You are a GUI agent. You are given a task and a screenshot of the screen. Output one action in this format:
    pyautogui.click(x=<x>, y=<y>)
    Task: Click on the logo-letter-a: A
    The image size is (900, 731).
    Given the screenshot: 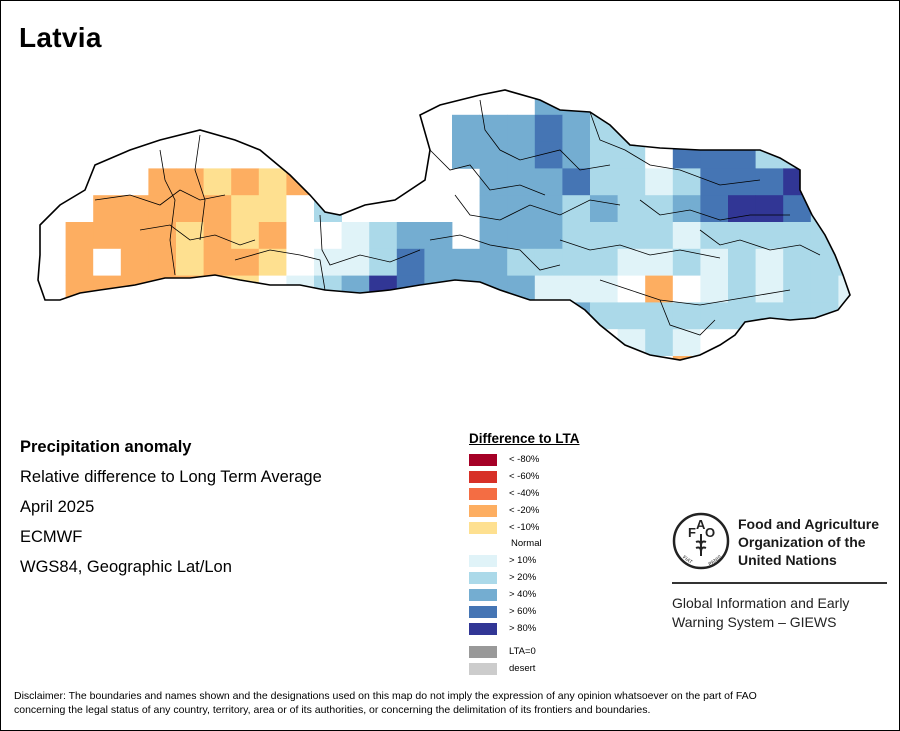 What is the action you would take?
    pyautogui.click(x=701, y=524)
    